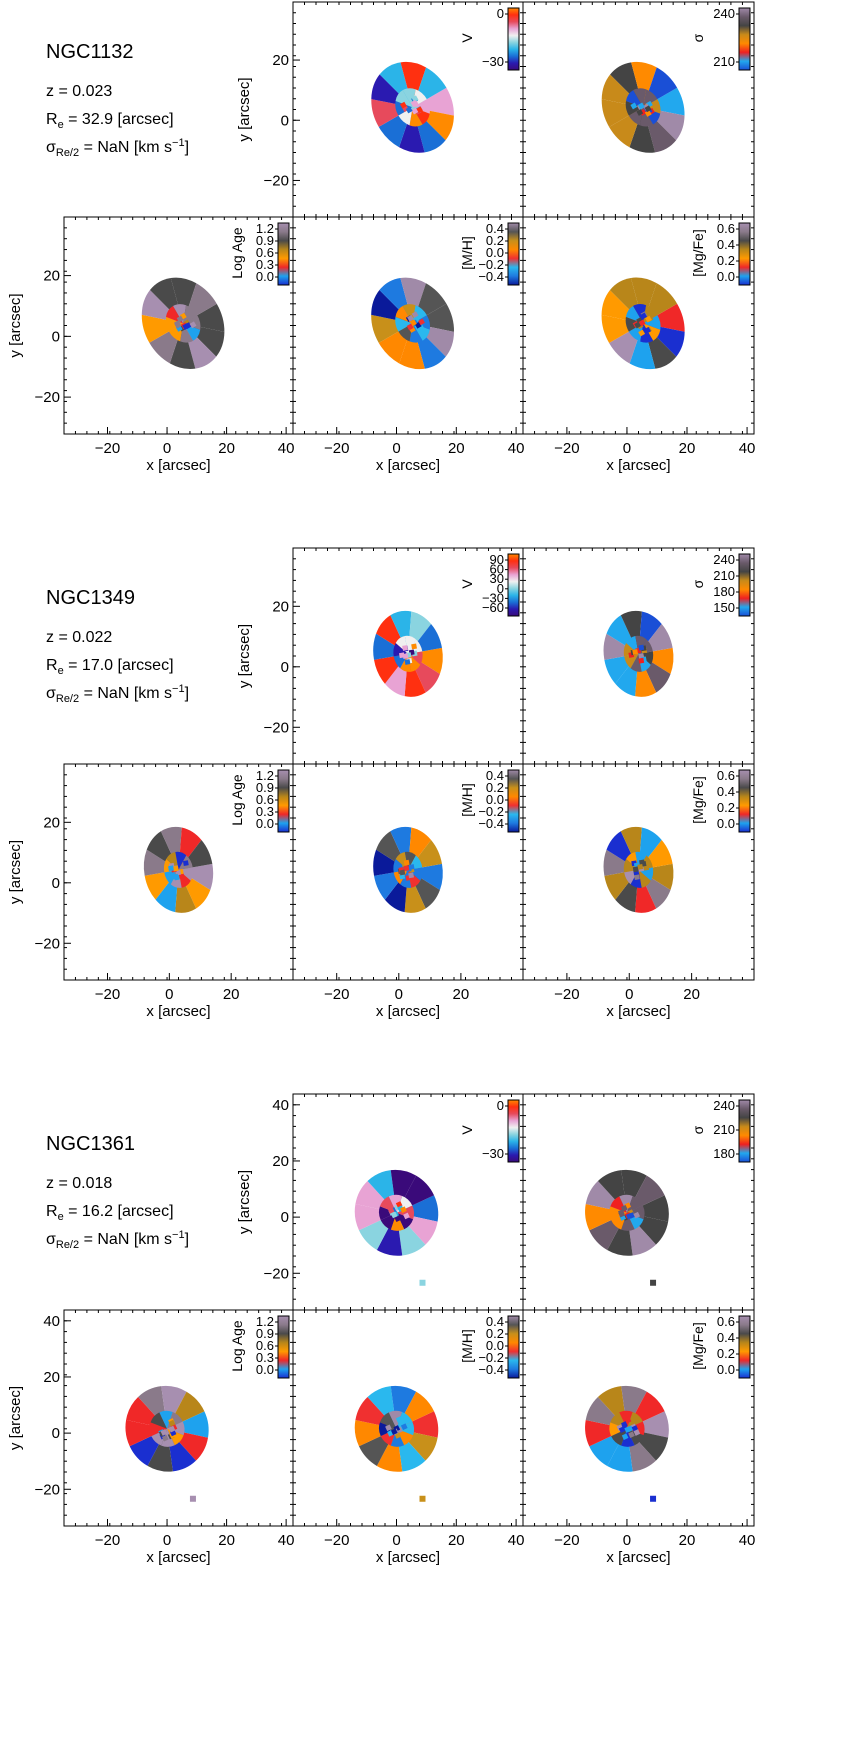  Describe the element at coordinates (244, 1202) in the screenshot. I see `ngc1361-y-axis-label: y [arcsec]` at that location.